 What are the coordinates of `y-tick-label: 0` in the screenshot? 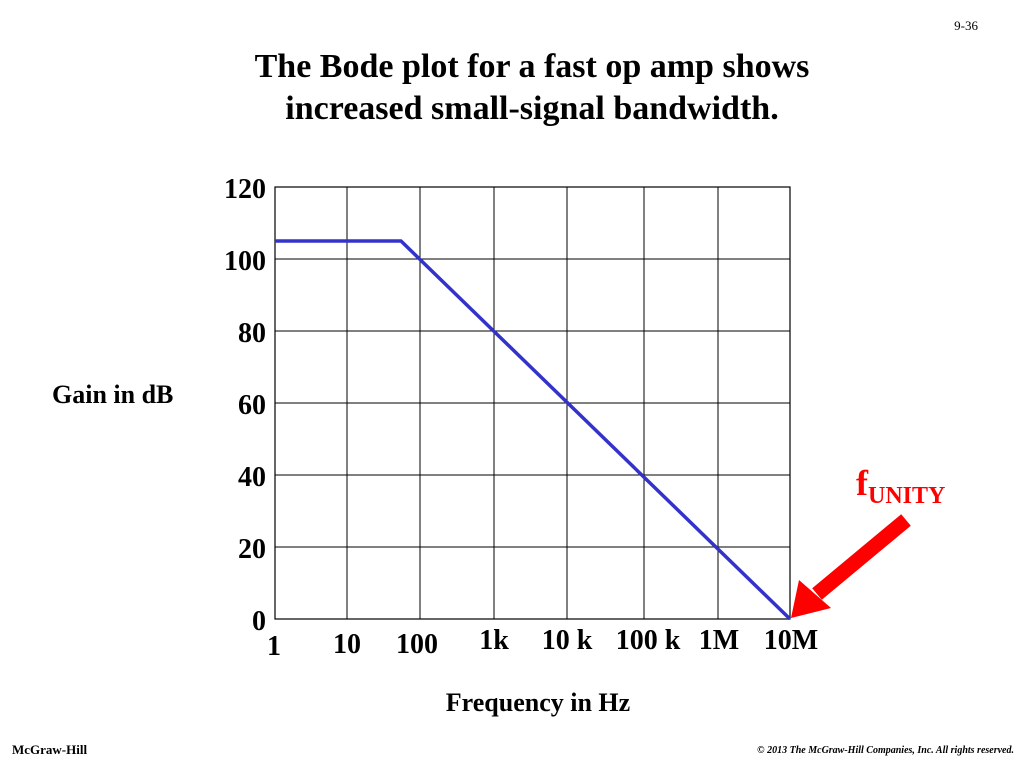 It's located at (259, 621).